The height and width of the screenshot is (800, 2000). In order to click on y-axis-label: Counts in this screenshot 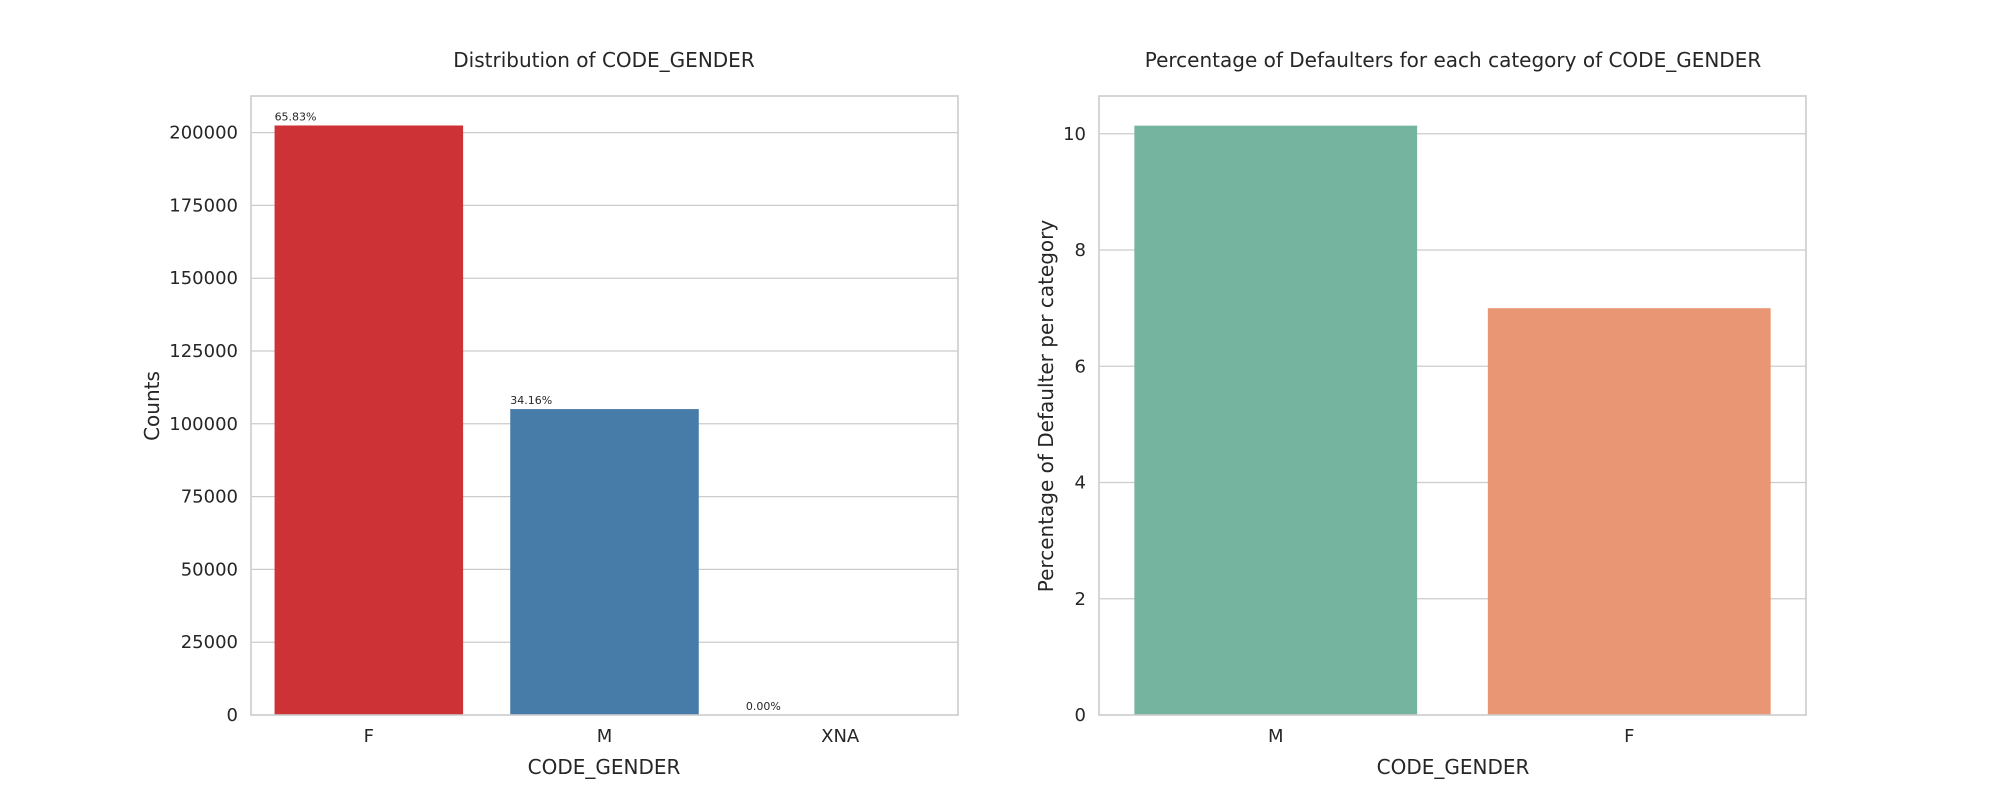, I will do `click(152, 406)`.